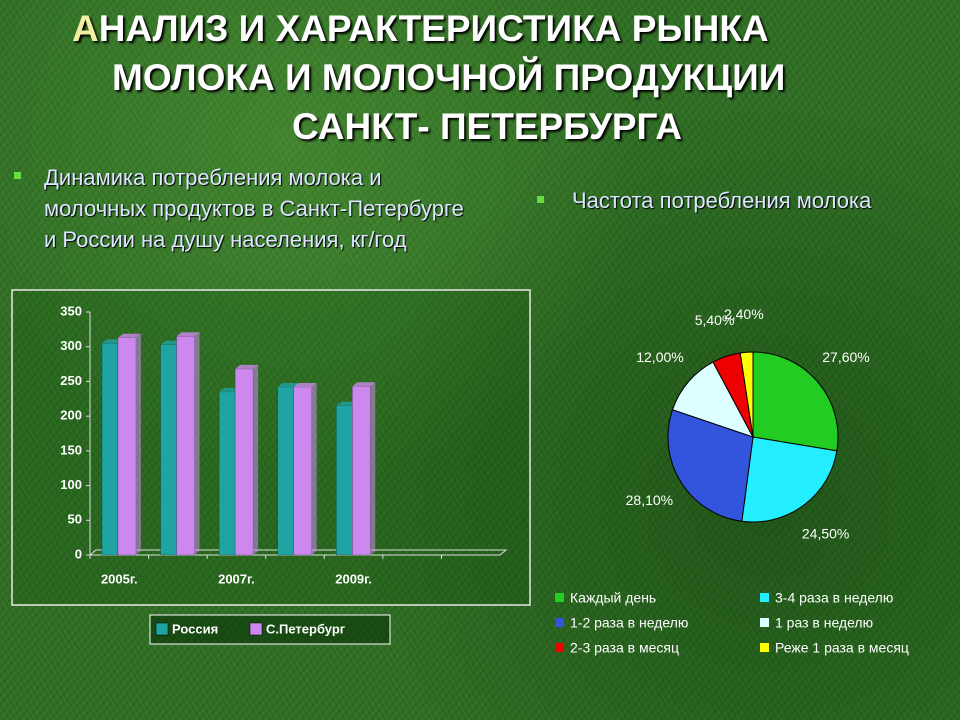 Image resolution: width=960 pixels, height=720 pixels. What do you see at coordinates (825, 534) in the screenshot?
I see `pie-value-label: 24,50%` at bounding box center [825, 534].